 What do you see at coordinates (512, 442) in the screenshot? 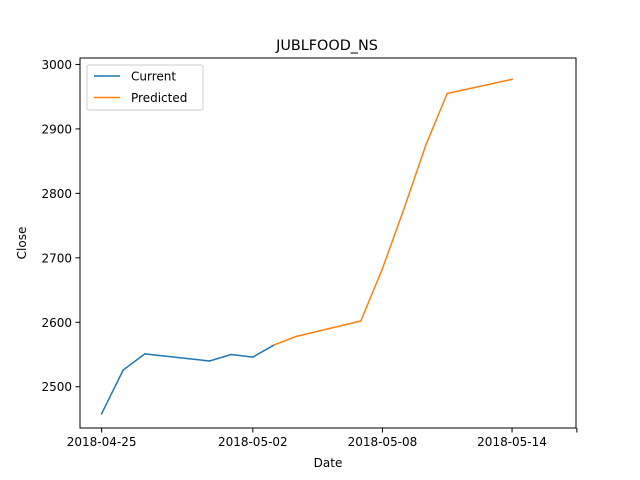
I see `x-tick-label: 2018-05-14` at bounding box center [512, 442].